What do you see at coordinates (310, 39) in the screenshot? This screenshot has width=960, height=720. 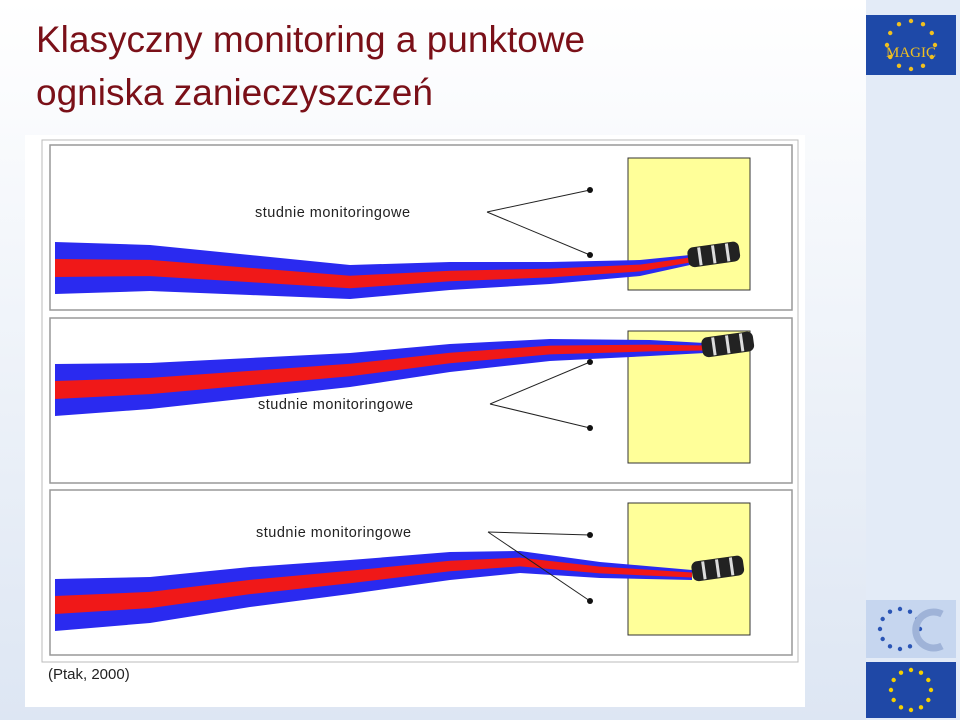 I see `title-line: Klasyczny monitoring a punktowe` at bounding box center [310, 39].